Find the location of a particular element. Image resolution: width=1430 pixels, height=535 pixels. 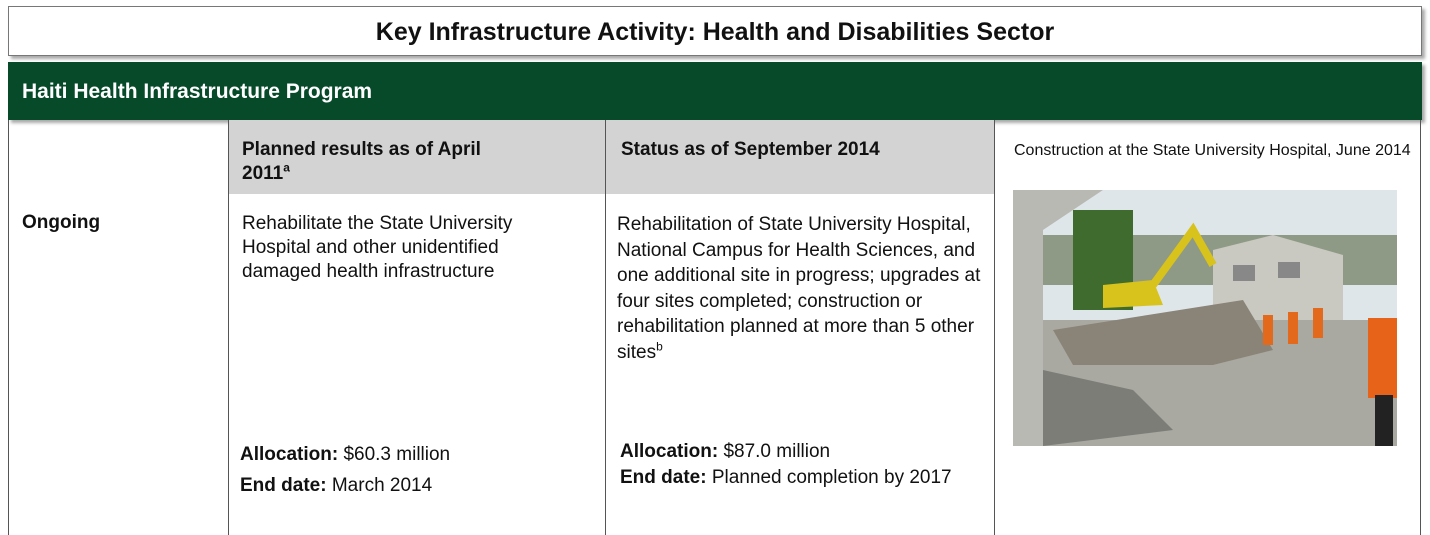

footnote-mark: a is located at coordinates (286, 167).